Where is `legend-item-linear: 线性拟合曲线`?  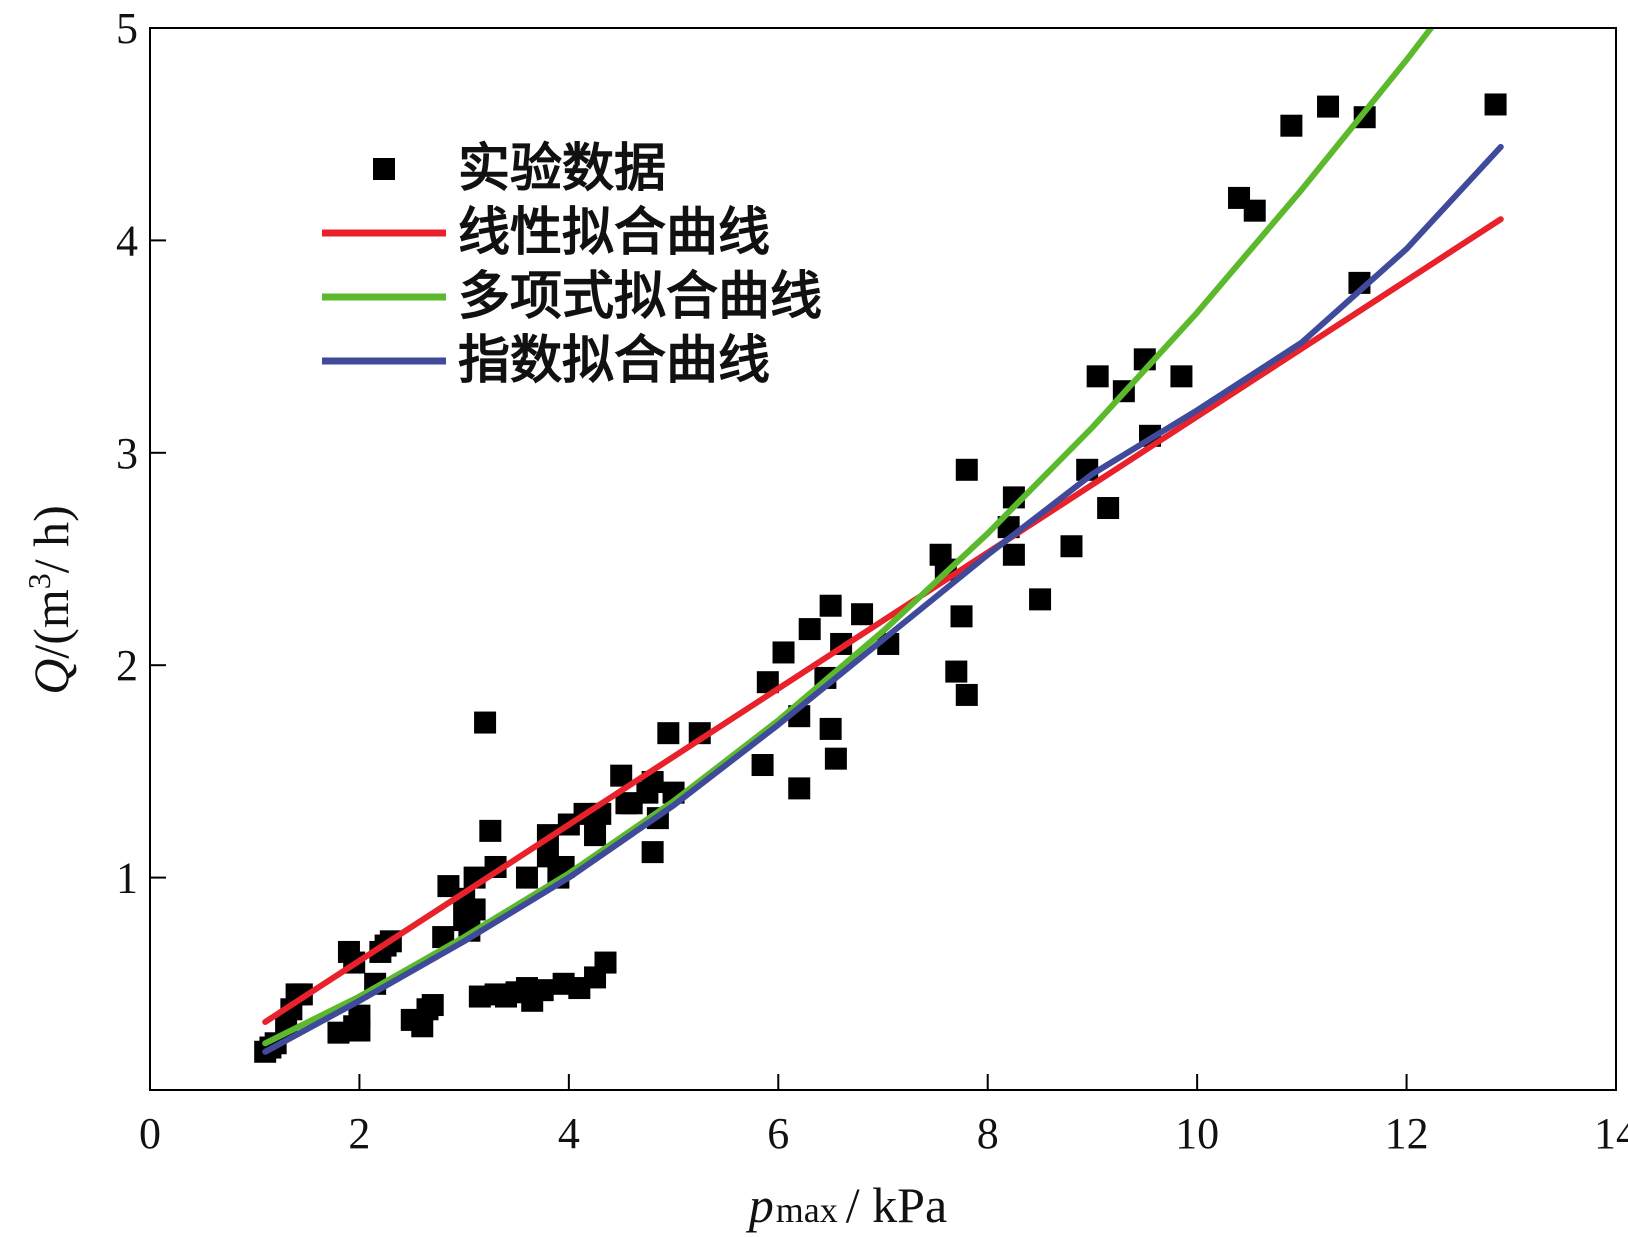 legend-item-linear: 线性拟合曲线 is located at coordinates (546, 233).